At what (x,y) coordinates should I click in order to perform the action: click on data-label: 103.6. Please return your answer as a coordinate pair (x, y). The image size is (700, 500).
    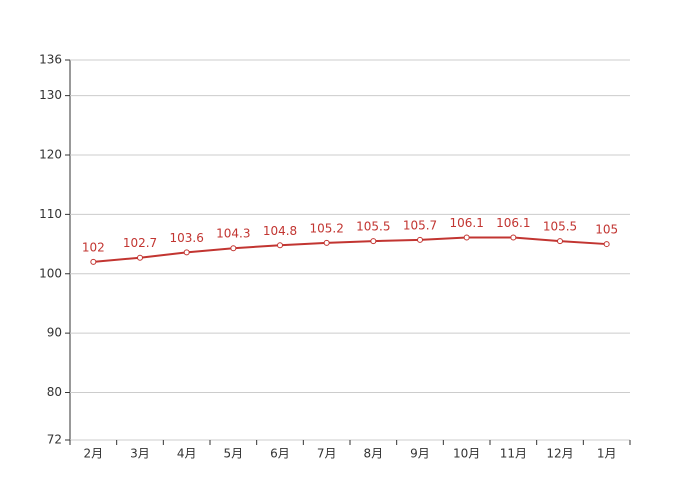
    Looking at the image, I should click on (186, 238).